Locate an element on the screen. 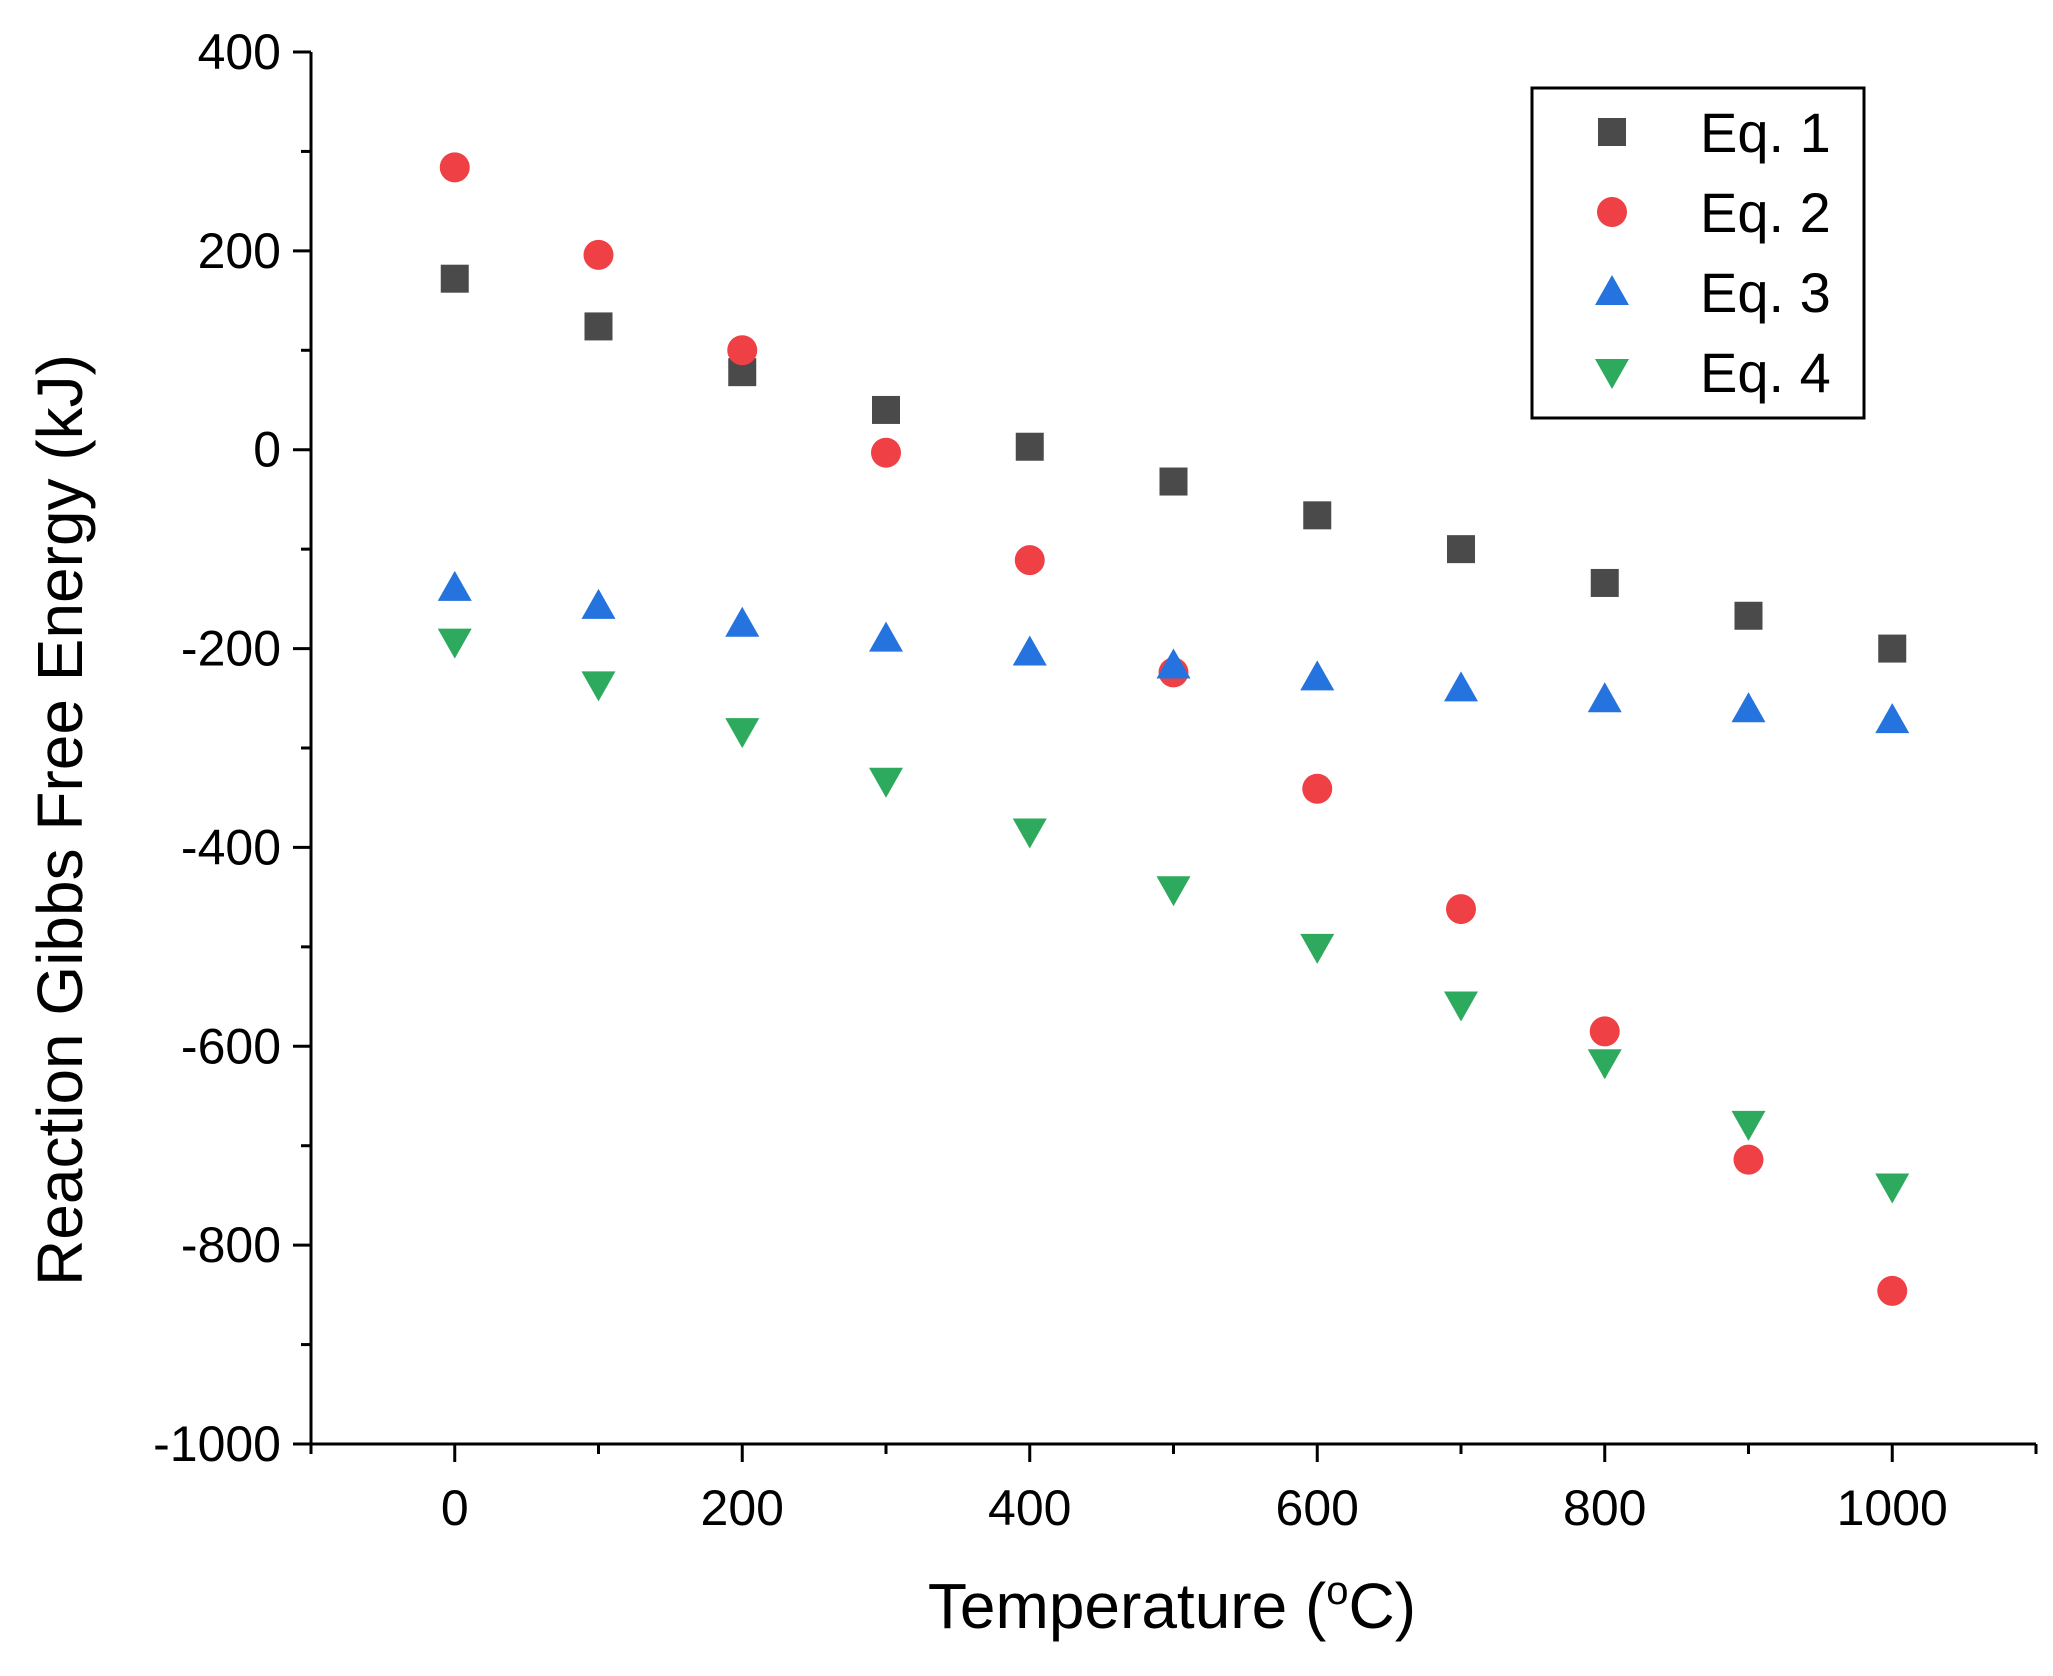  legend: Eq. 1 Eq. 2 Eq. 3 Eq. 4 is located at coordinates (1698, 253).